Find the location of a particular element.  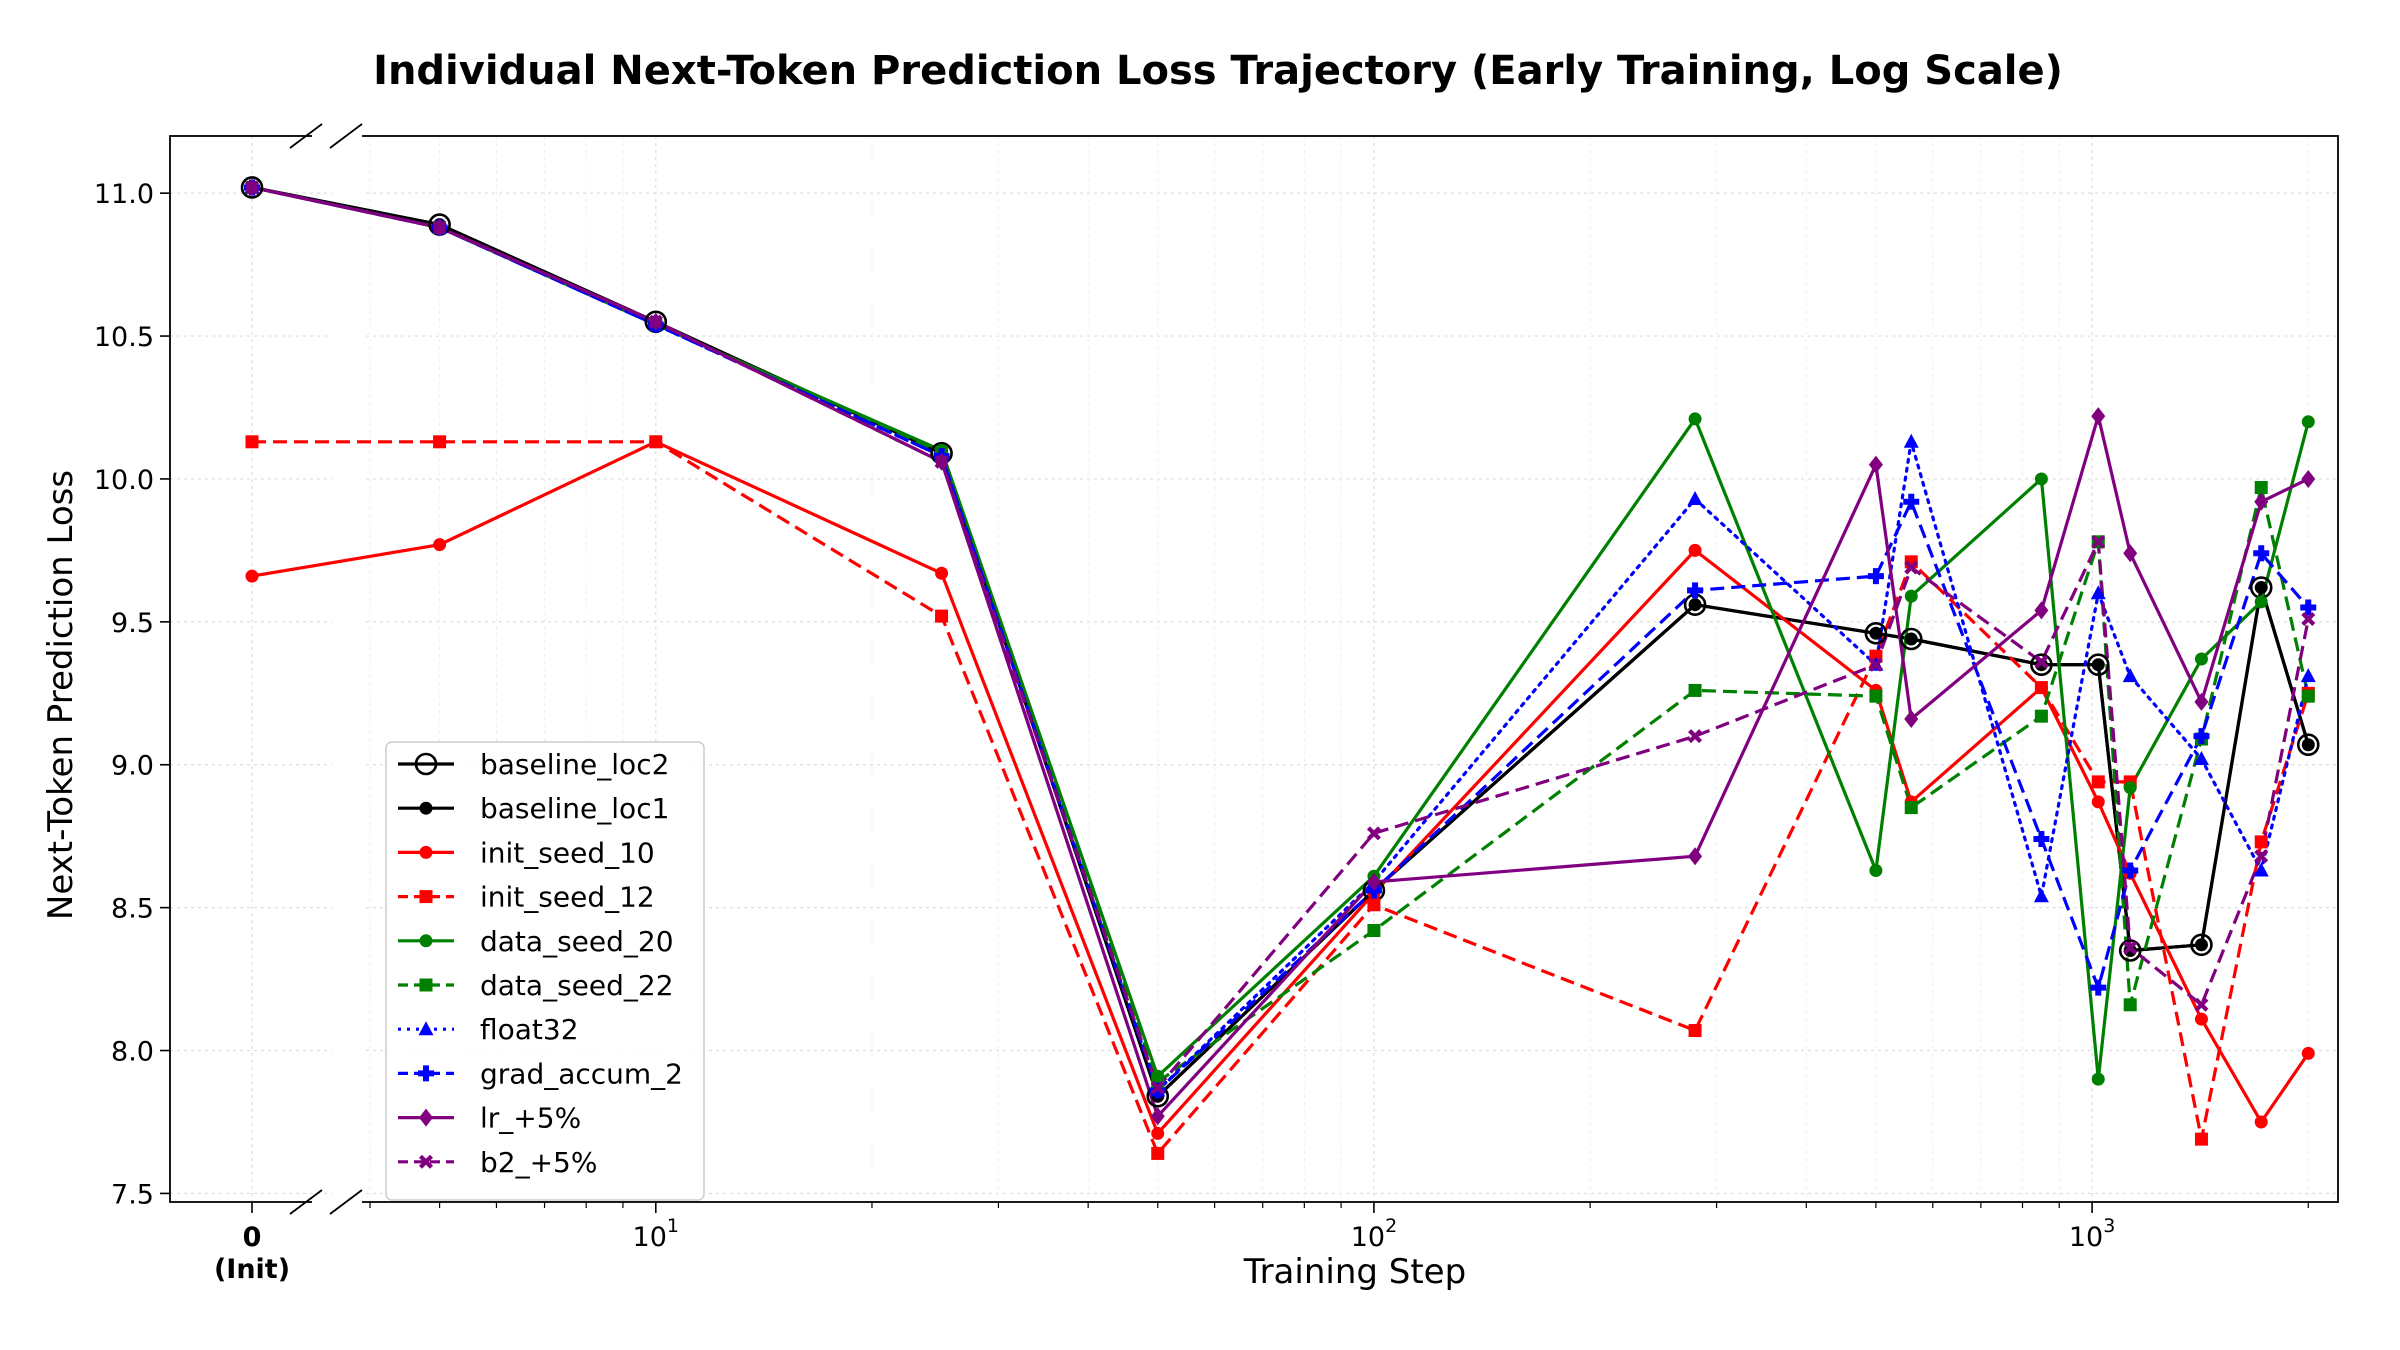

legend-label-init-seed-10: init_seed_10 is located at coordinates (567, 852).